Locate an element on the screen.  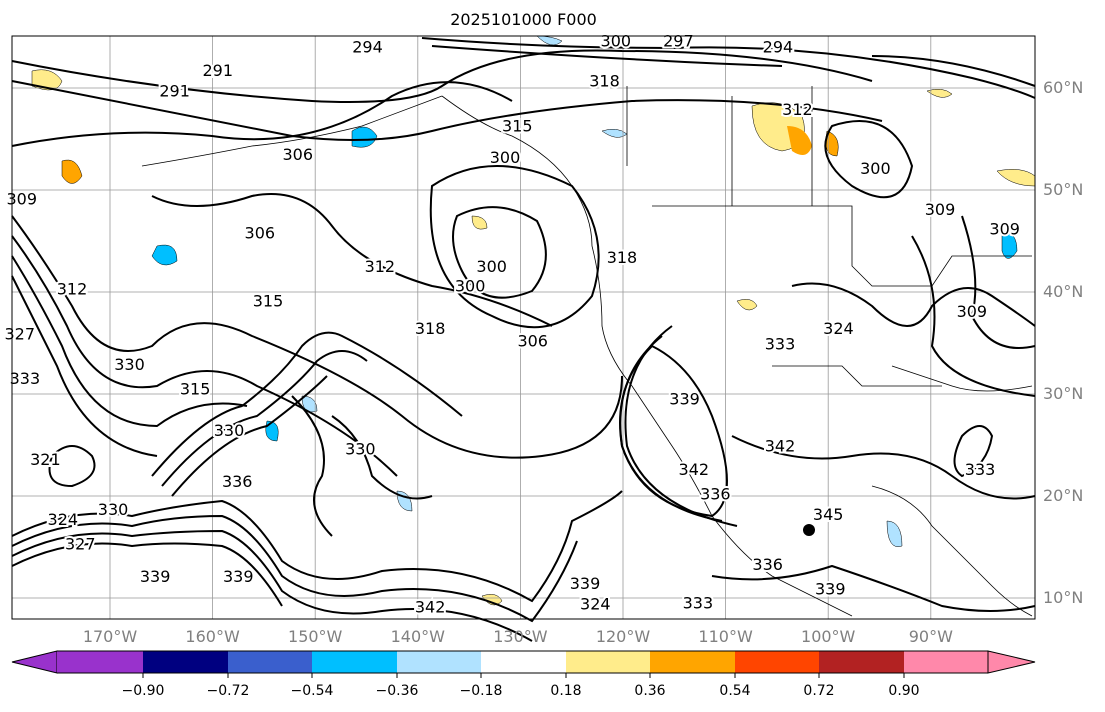
lon-tick-label: 120°W is located at coordinates (623, 636).